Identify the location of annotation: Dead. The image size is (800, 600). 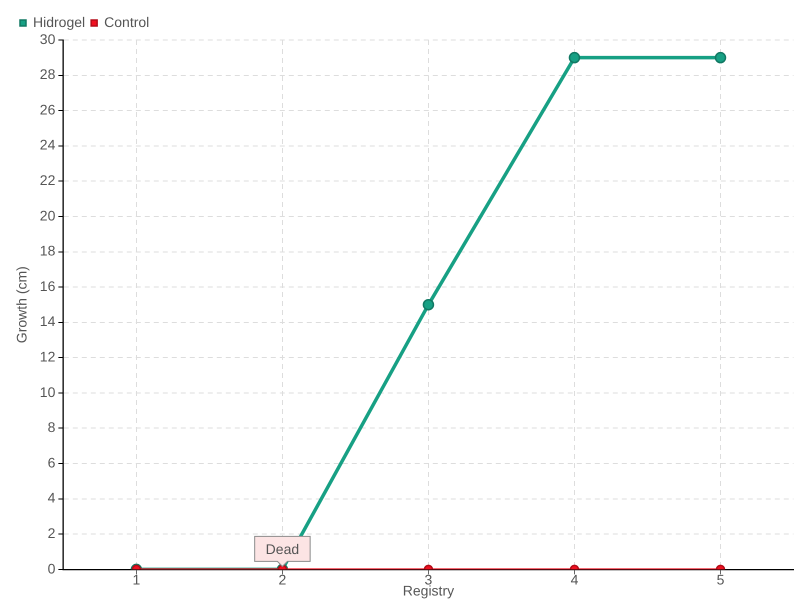
(283, 548).